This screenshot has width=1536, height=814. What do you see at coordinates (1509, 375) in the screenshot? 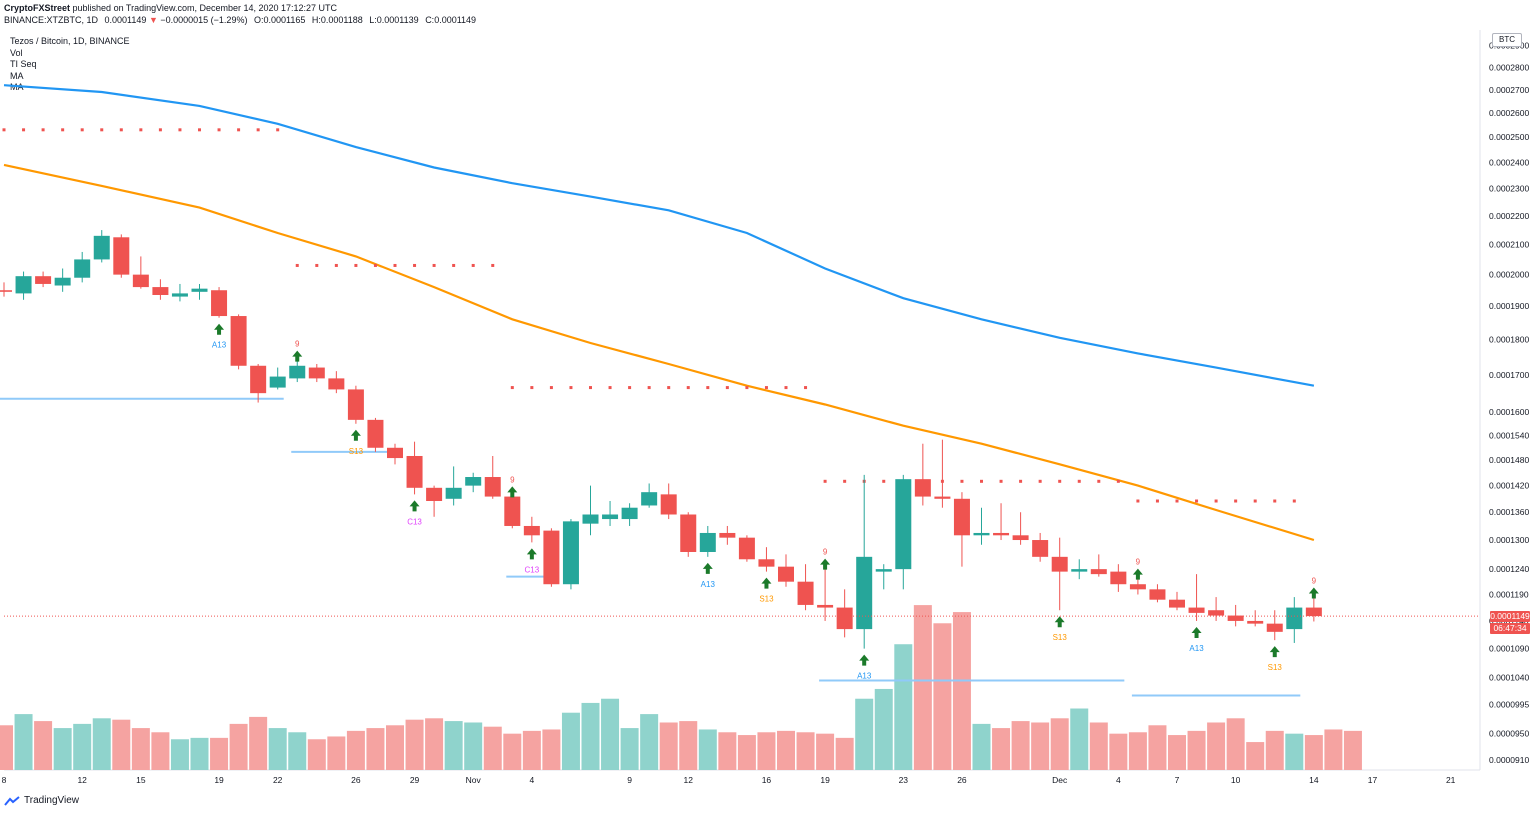
I see `price-tick-label: 0.0001700` at bounding box center [1509, 375].